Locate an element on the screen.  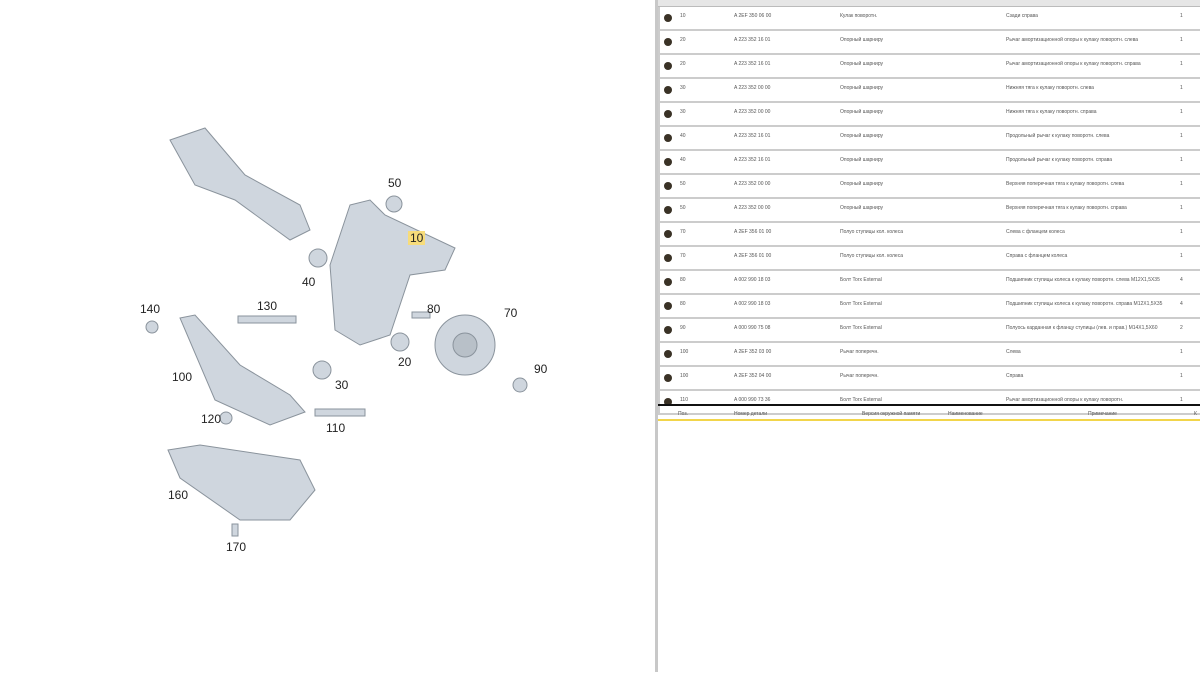
callout-100: 100 is located at coordinates (182, 377).